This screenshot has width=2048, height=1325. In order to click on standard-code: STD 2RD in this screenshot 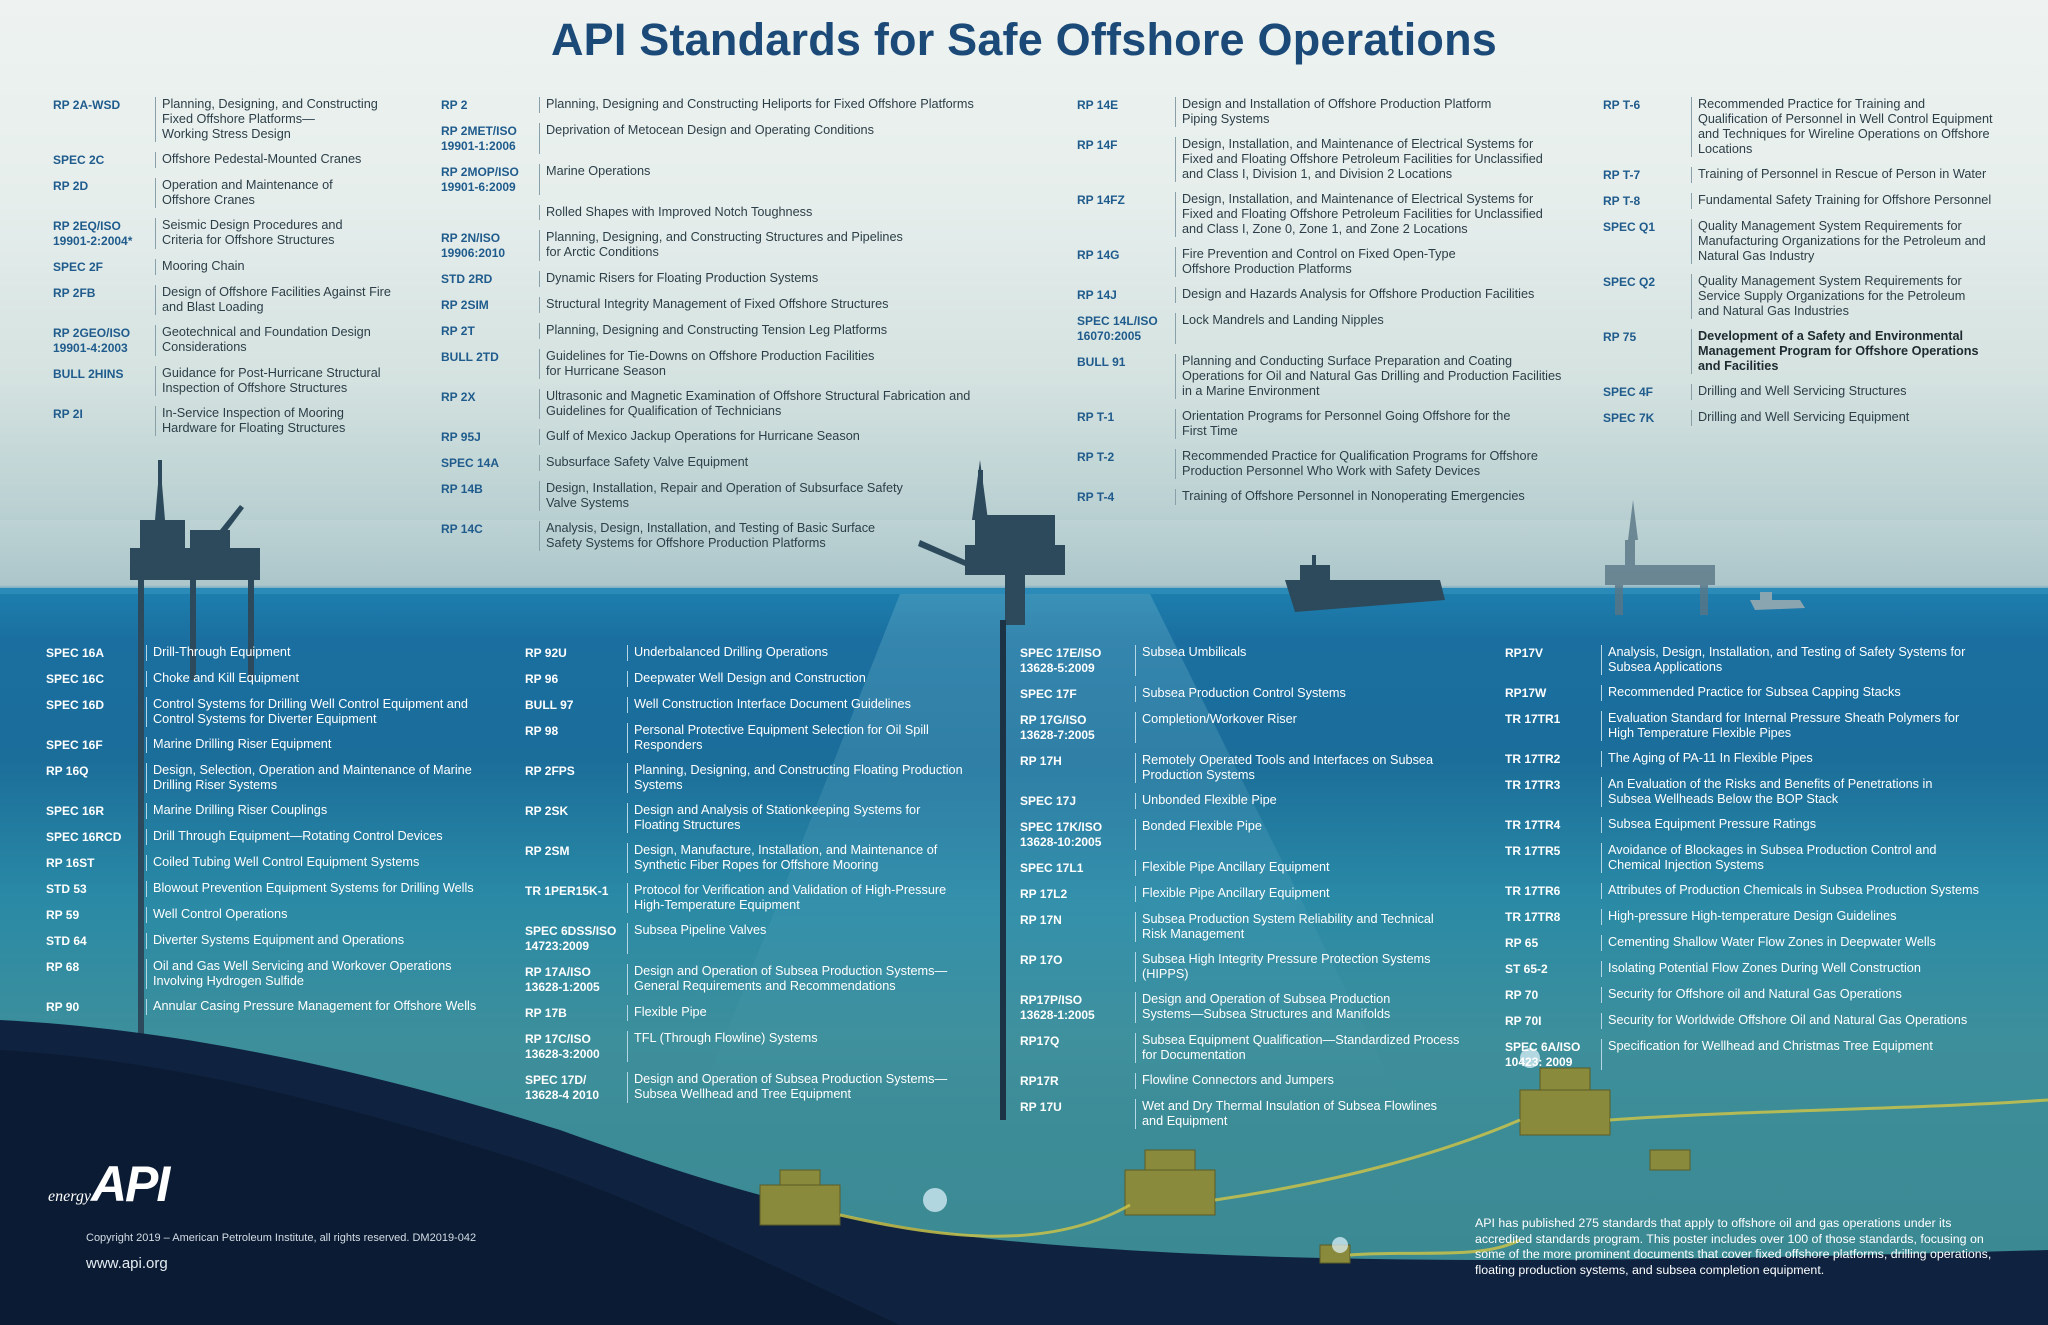, I will do `click(467, 279)`.